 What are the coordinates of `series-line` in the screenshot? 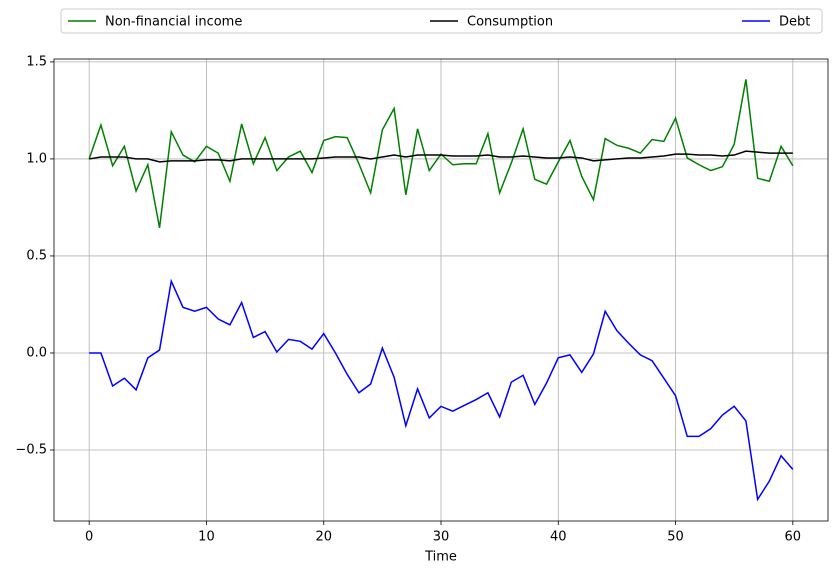 It's located at (441, 156).